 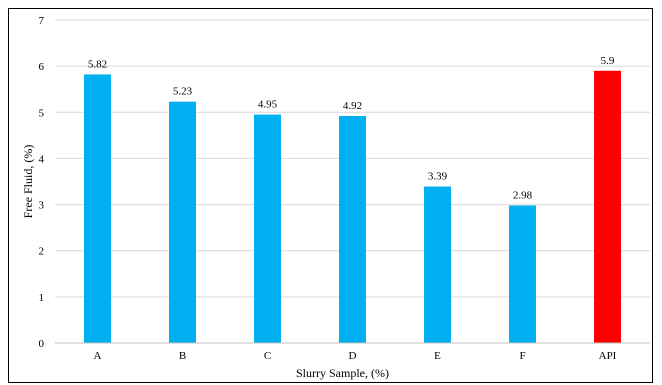 What do you see at coordinates (28, 182) in the screenshot?
I see `y-axis-title: Free Fluid, (%)` at bounding box center [28, 182].